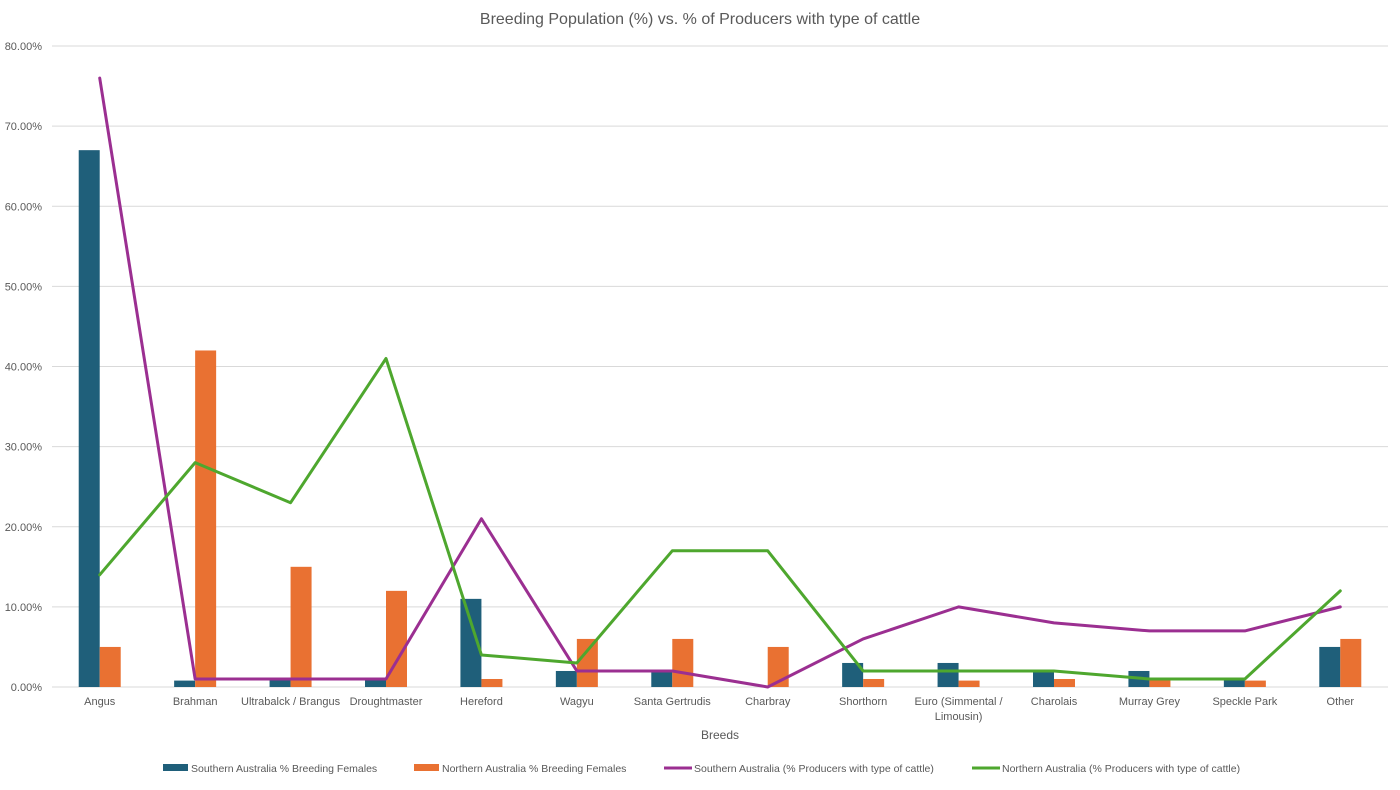 The height and width of the screenshot is (790, 1400). I want to click on x-tick-label: Droughtmaster, so click(386, 702).